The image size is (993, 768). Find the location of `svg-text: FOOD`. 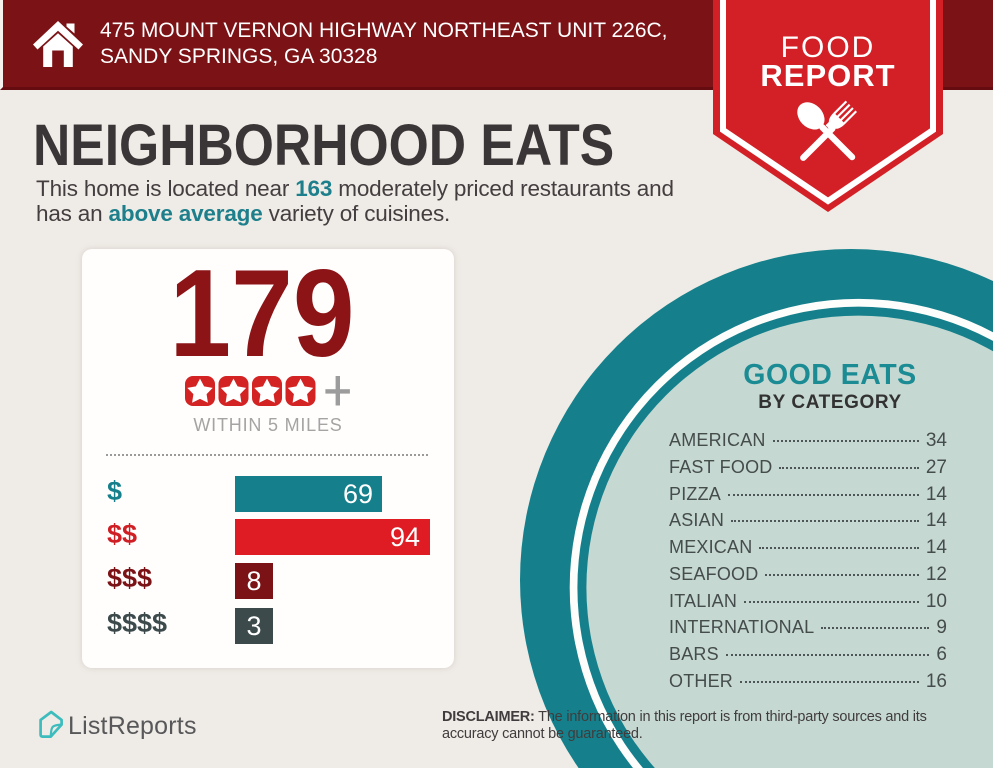

svg-text: FOOD is located at coordinates (828, 47).